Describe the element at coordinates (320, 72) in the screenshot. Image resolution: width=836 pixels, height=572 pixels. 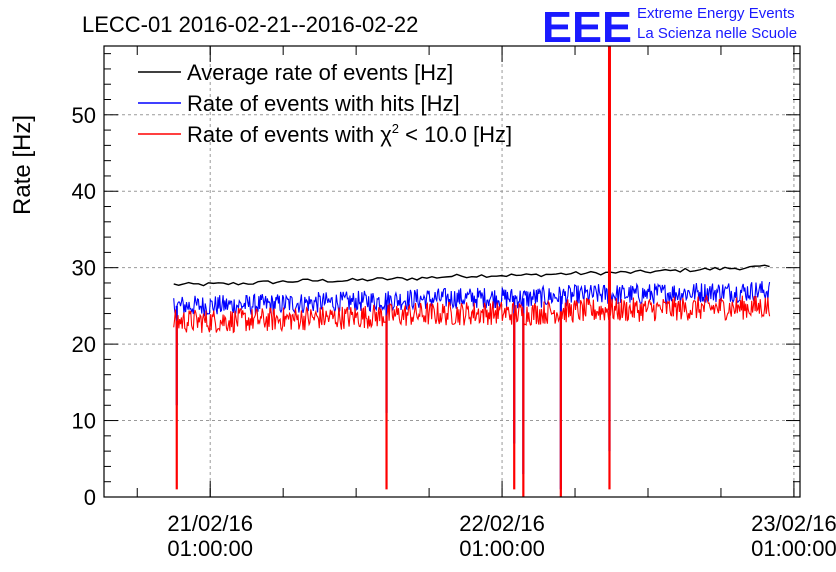
I see `legend-label-average: Average rate of events [Hz]` at that location.